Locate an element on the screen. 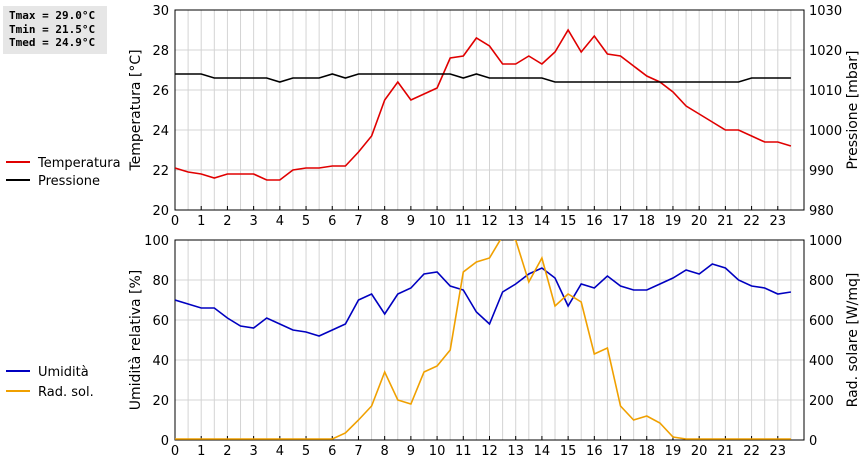 Image resolution: width=860 pixels, height=460 pixels. y-right-axis-label: Rad. solare [W/mq] is located at coordinates (852, 340).